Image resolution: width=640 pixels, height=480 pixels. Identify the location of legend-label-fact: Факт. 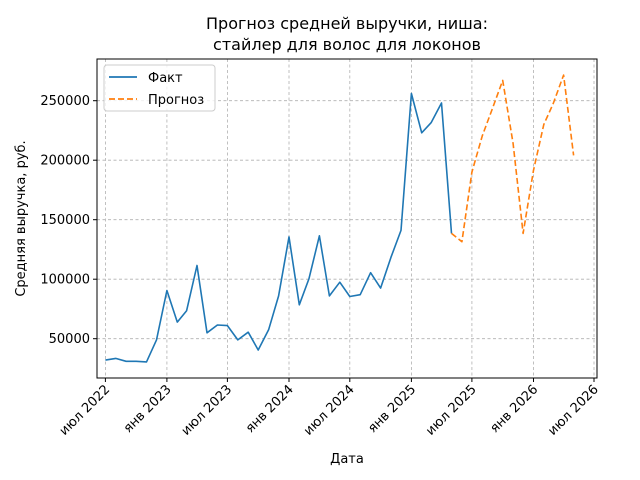
(165, 78).